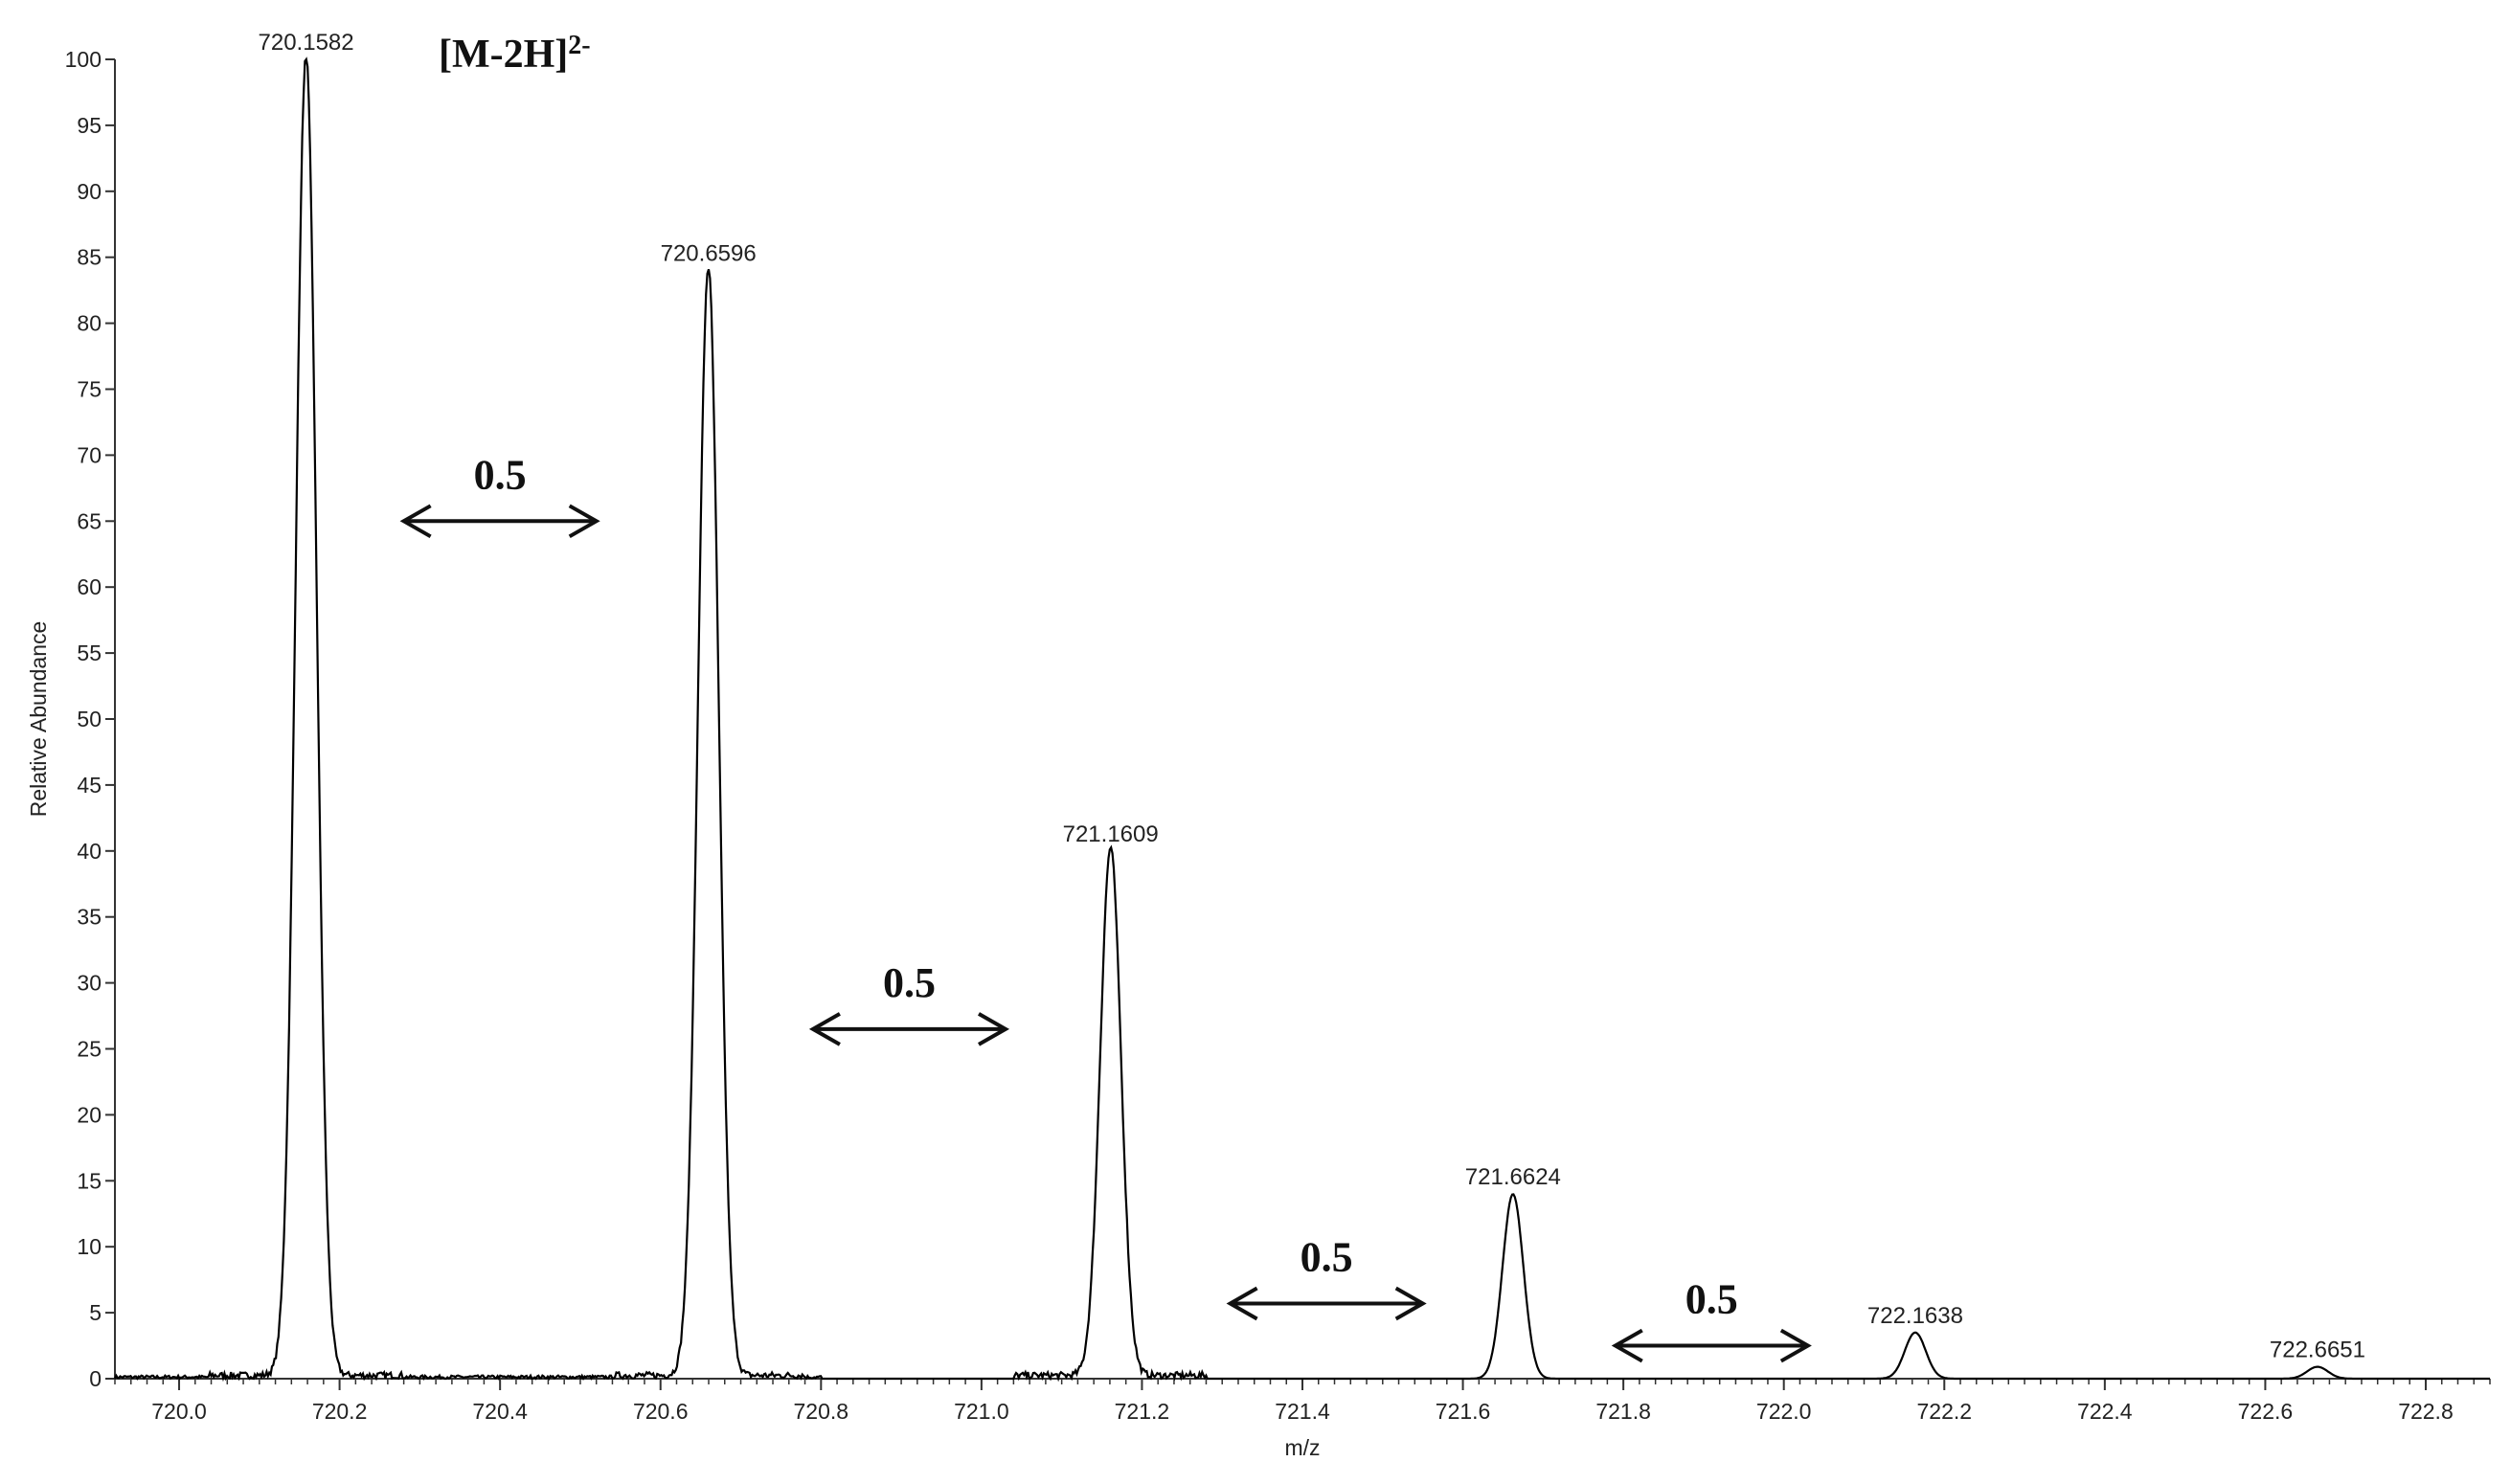  What do you see at coordinates (95, 1312) in the screenshot?
I see `y-tick-label: 5` at bounding box center [95, 1312].